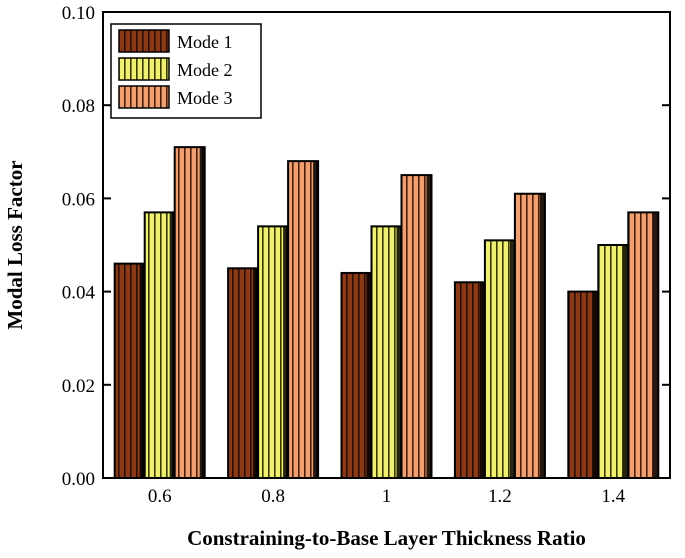 Image resolution: width=685 pixels, height=558 pixels. Describe the element at coordinates (78, 386) in the screenshot. I see `y-tick-label: 0.02` at that location.